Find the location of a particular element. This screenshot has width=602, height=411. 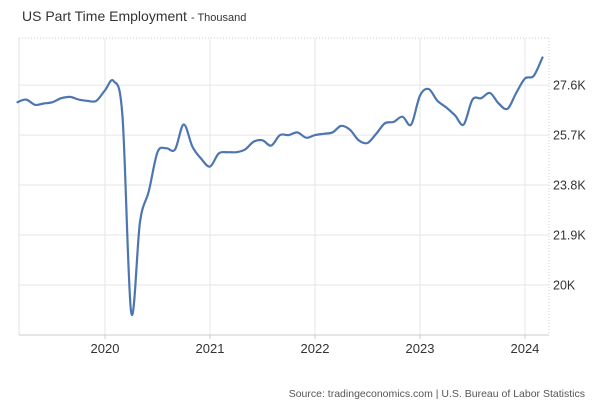

y-axis-label: 25.7K is located at coordinates (569, 136).